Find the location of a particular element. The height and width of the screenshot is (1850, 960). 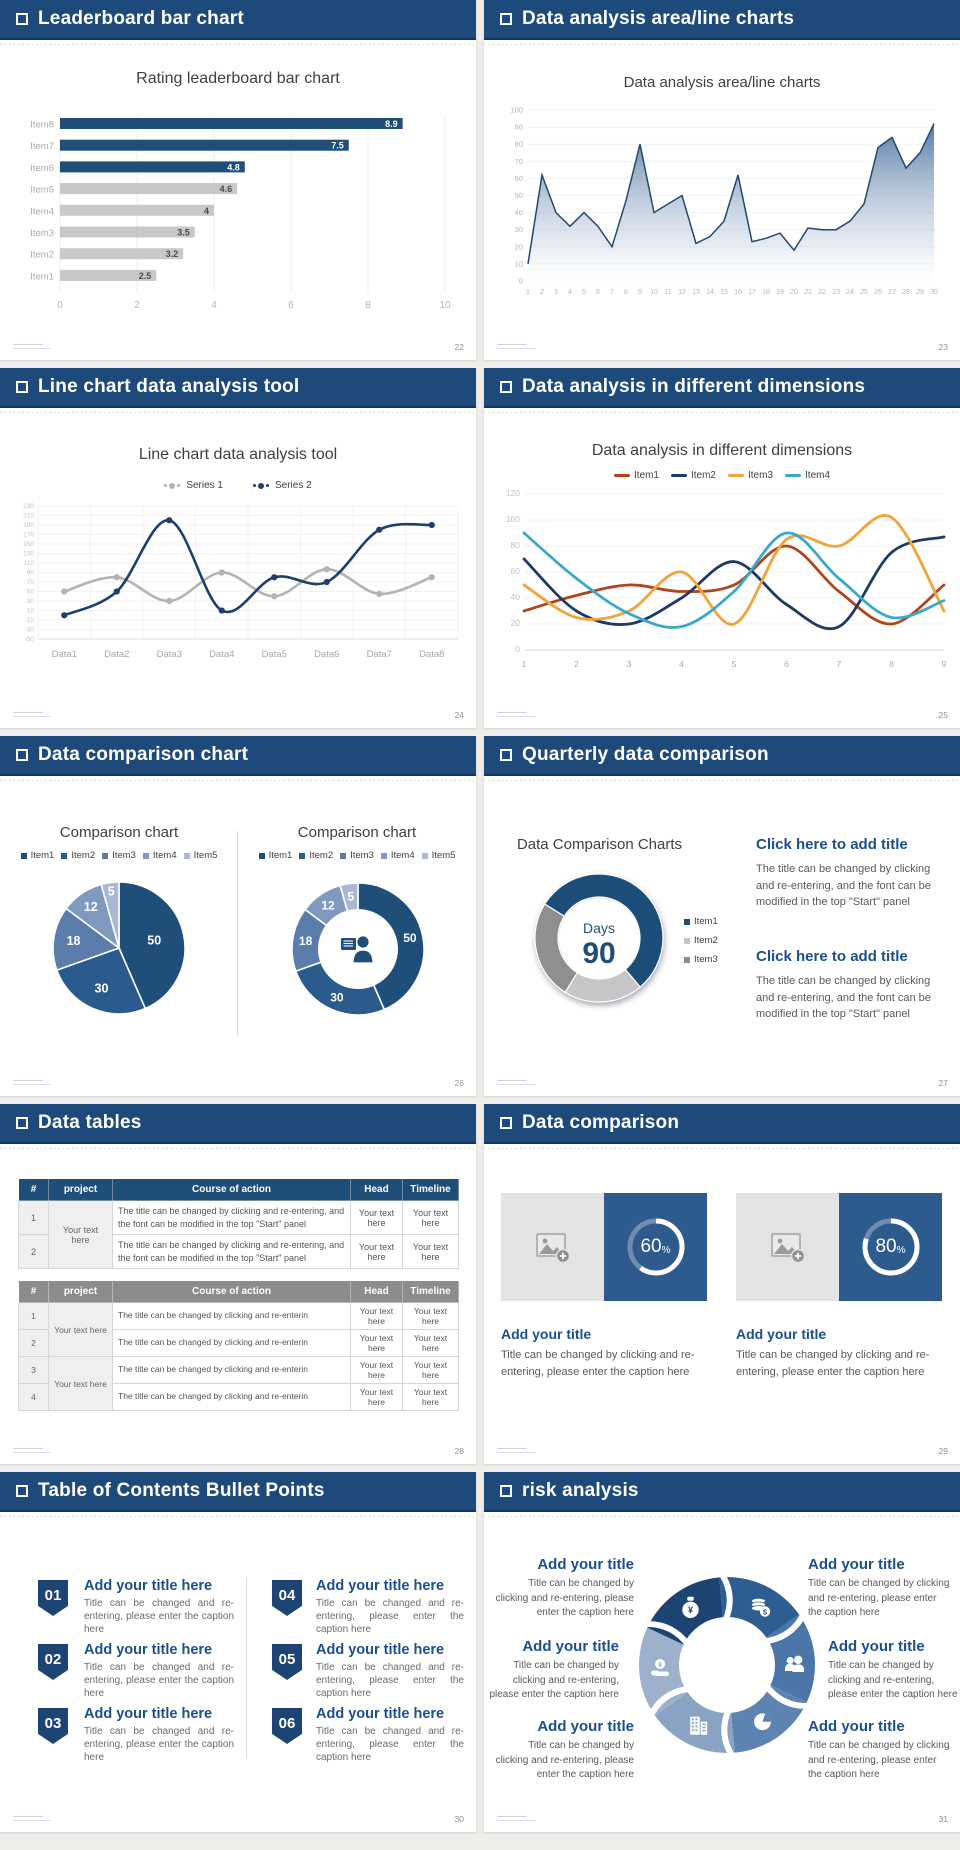

comparison-card: 80% is located at coordinates (839, 1247).